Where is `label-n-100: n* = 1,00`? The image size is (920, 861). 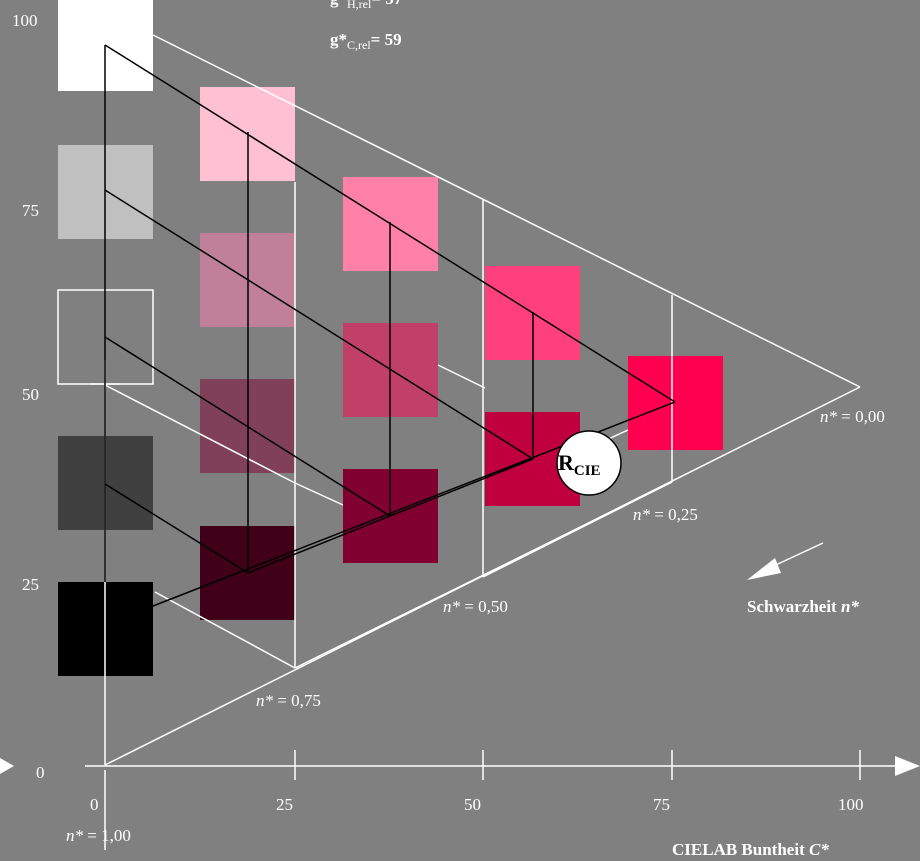
label-n-100: n* = 1,00 is located at coordinates (98, 835).